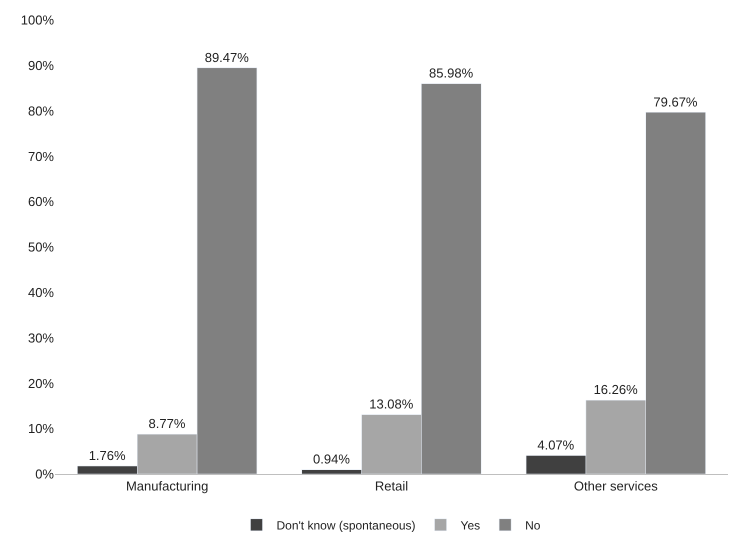 Image resolution: width=753 pixels, height=551 pixels. What do you see at coordinates (107, 456) in the screenshot?
I see `data-label: 1.76%` at bounding box center [107, 456].